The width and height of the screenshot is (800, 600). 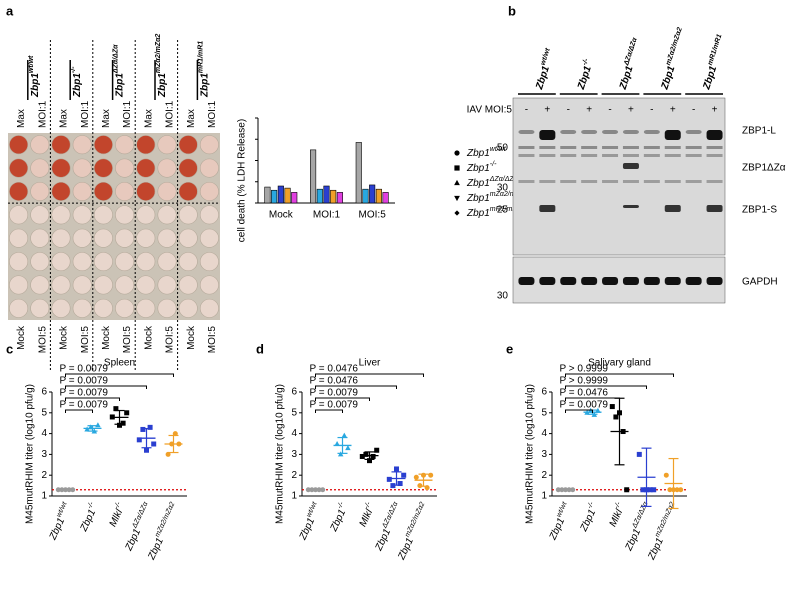 I want to click on lane-sign: -, so click(x=609, y=110).